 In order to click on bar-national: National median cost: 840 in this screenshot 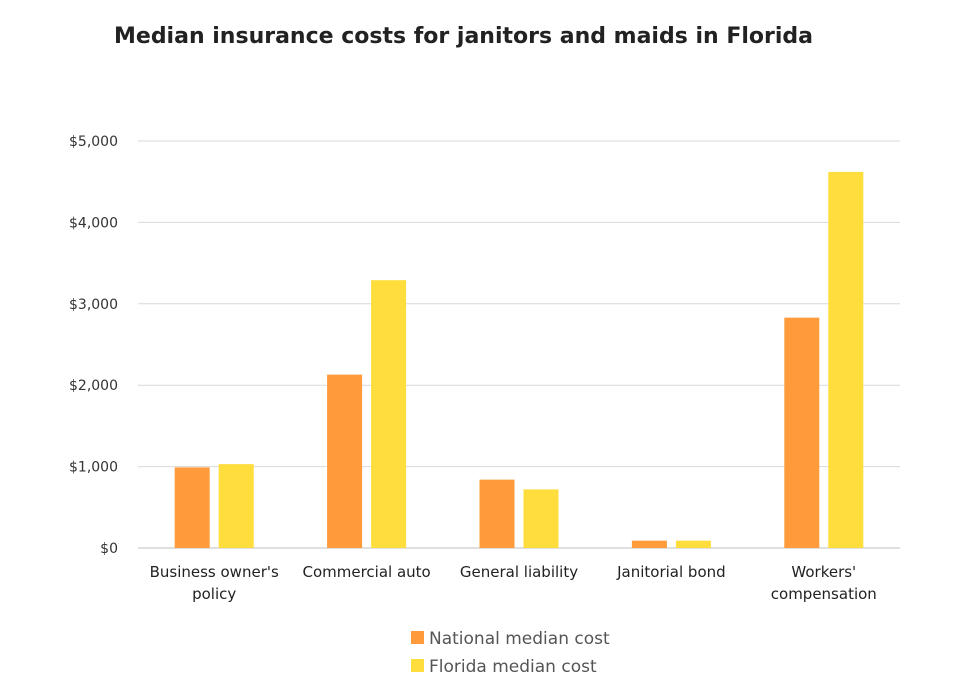, I will do `click(497, 513)`.